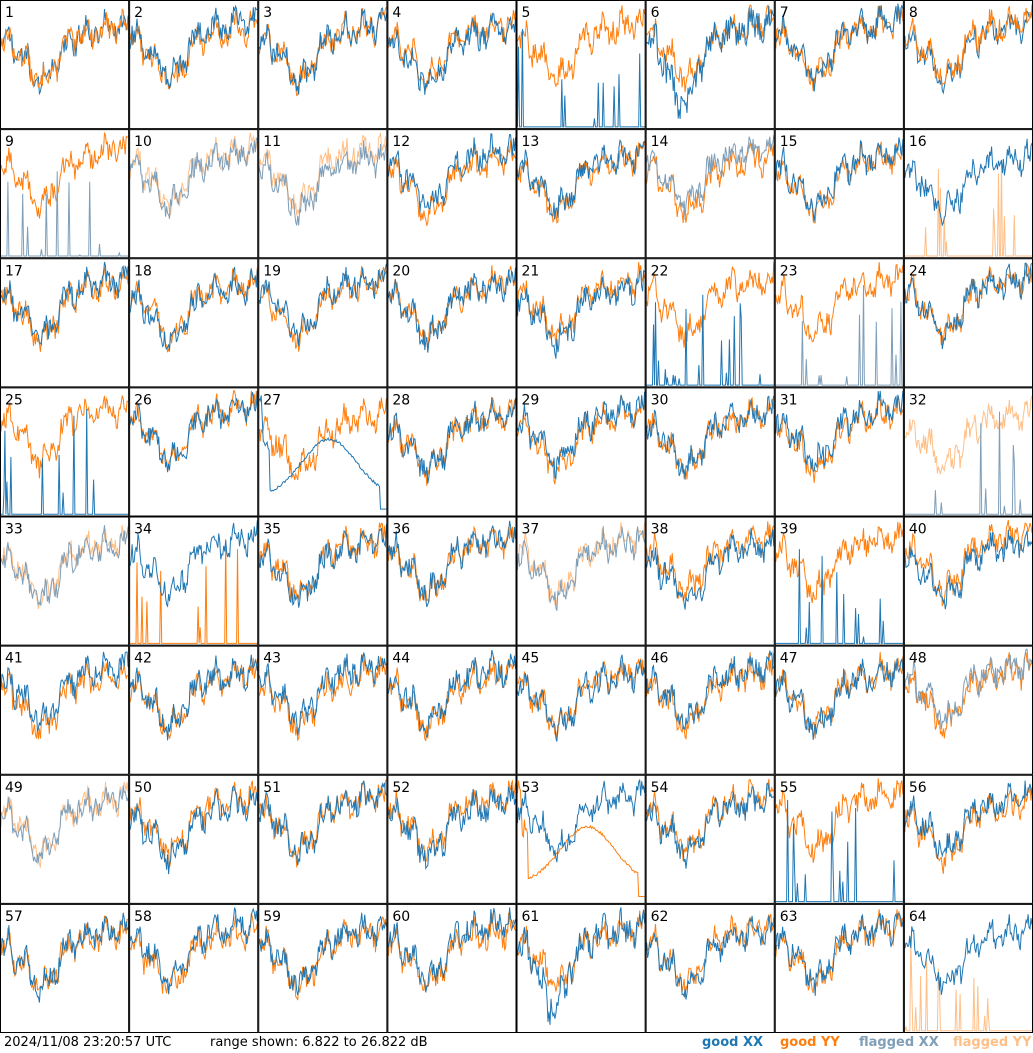 This screenshot has height=1053, width=1033. What do you see at coordinates (531, 788) in the screenshot?
I see `panel-label: 53` at bounding box center [531, 788].